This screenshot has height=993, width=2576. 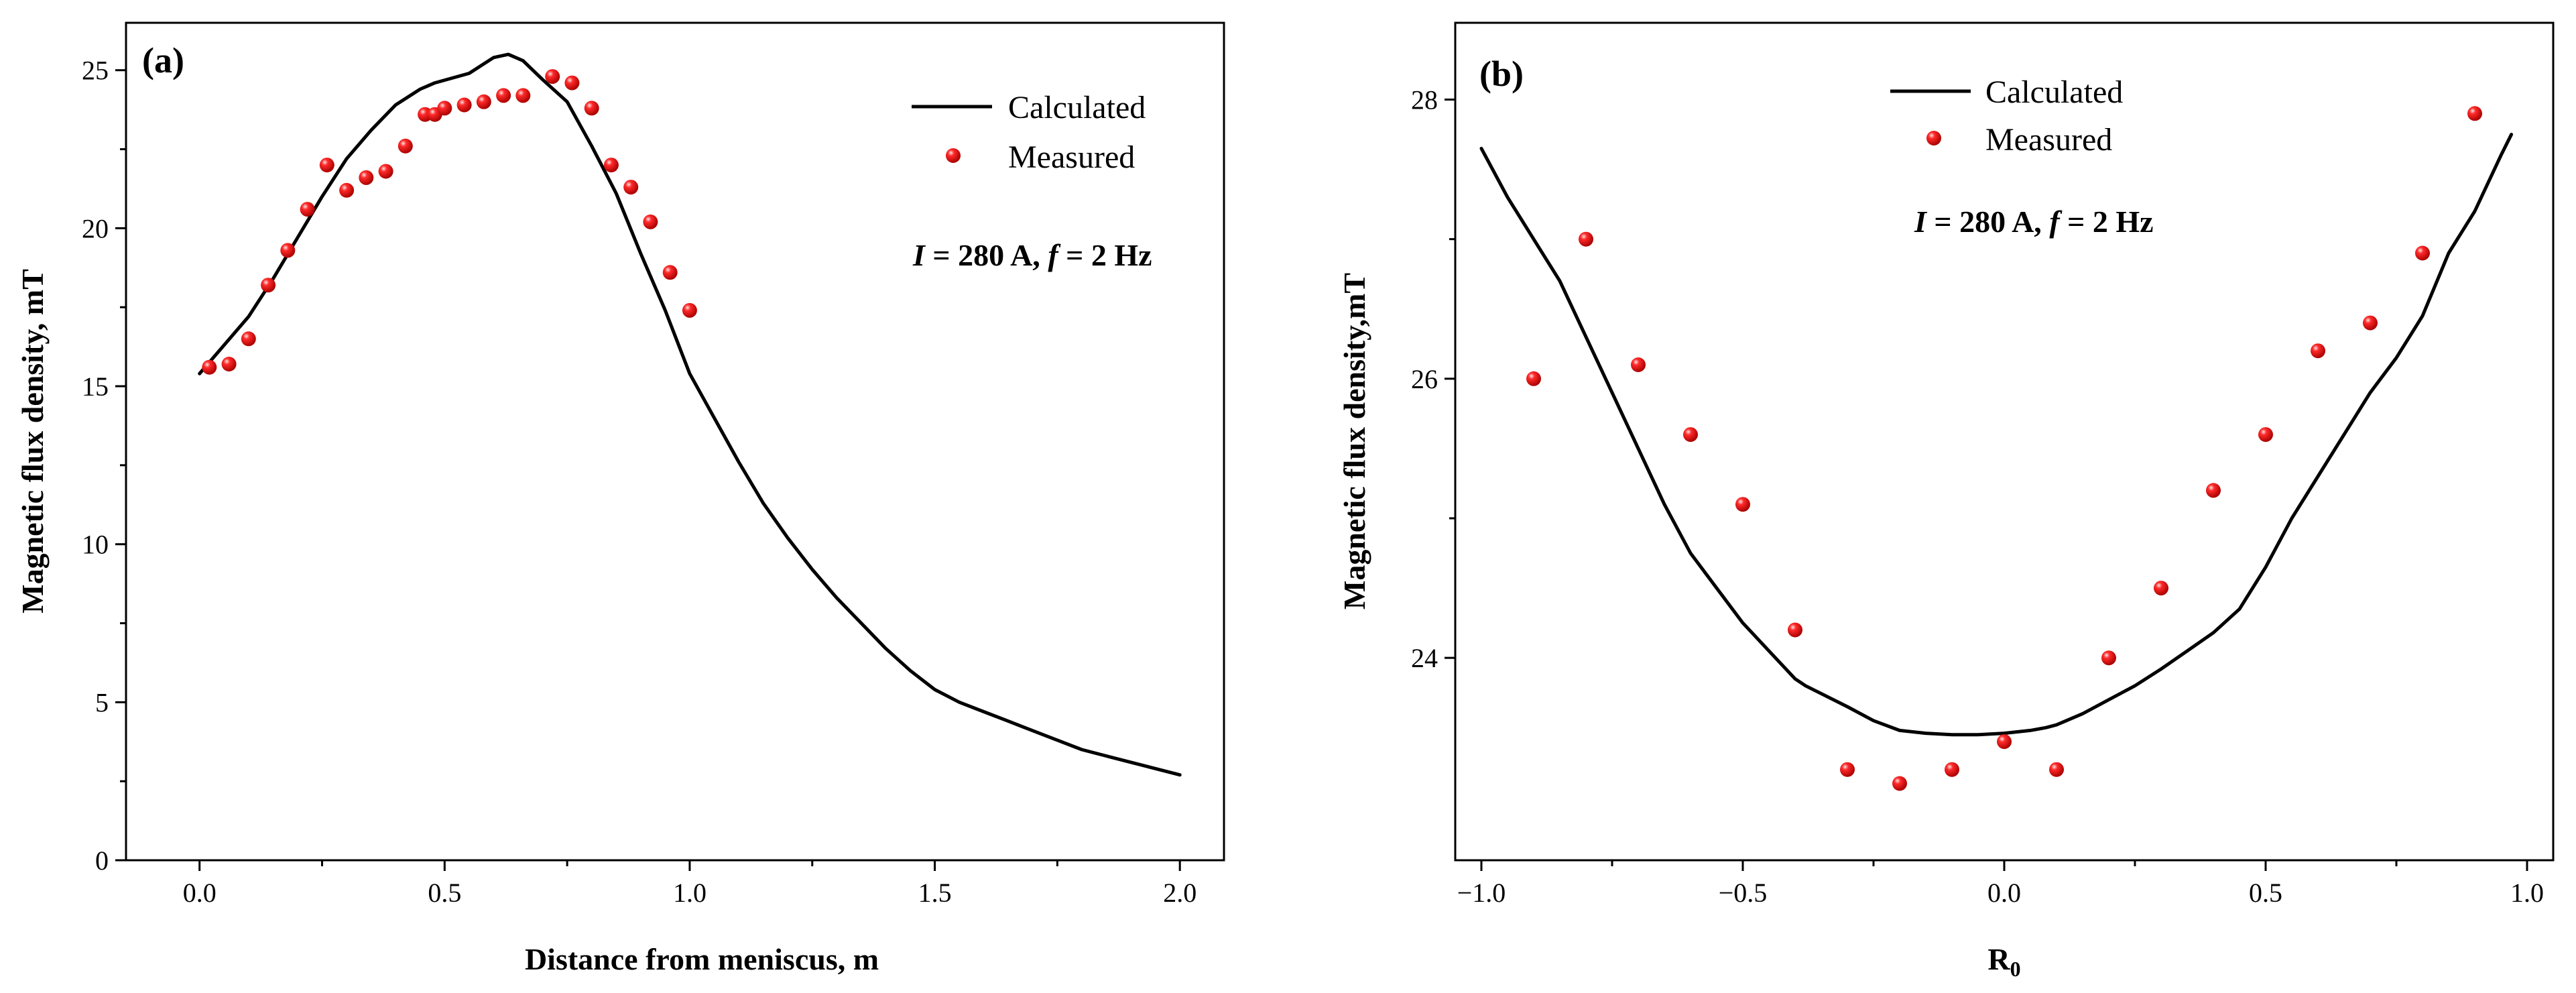 What do you see at coordinates (1501, 74) in the screenshot?
I see `panel-label-b: (b)` at bounding box center [1501, 74].